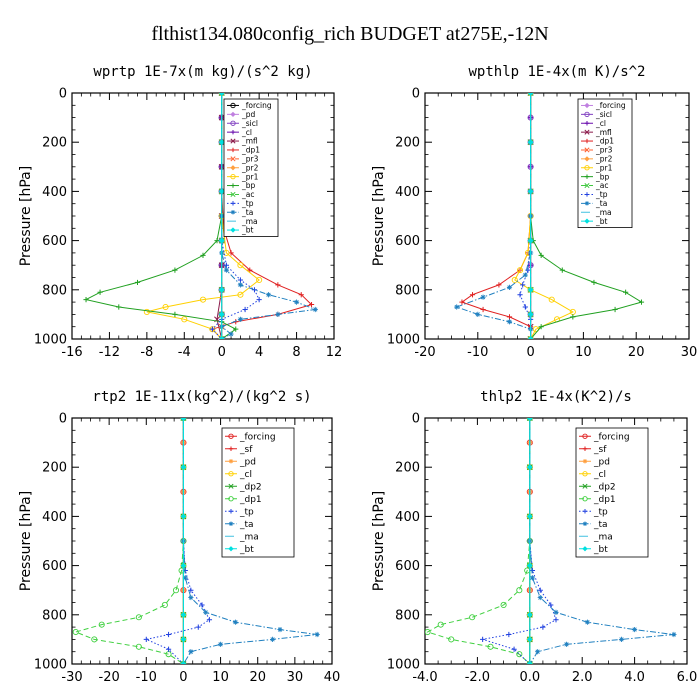 This screenshot has width=700, height=700. I want to click on legend-entry-label: _bp, so click(248, 185).